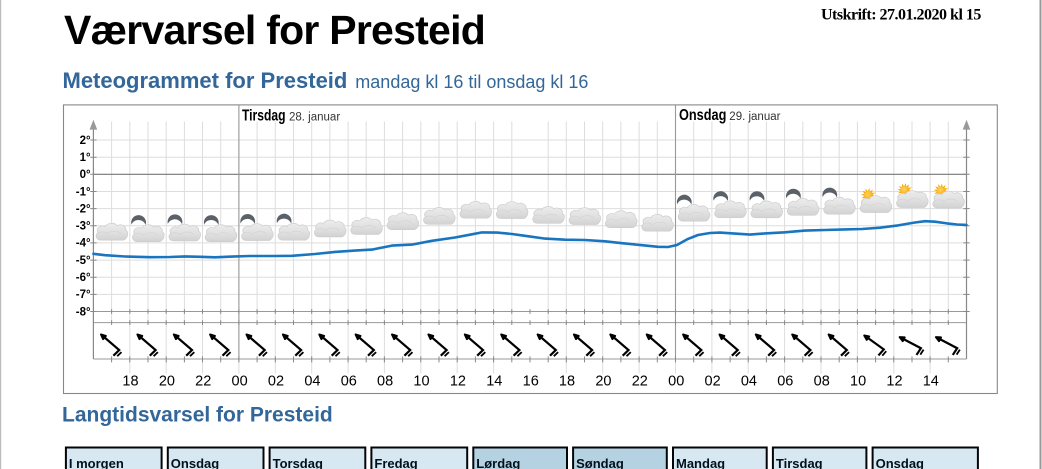  I want to click on svg-text: -7°, so click(83, 295).